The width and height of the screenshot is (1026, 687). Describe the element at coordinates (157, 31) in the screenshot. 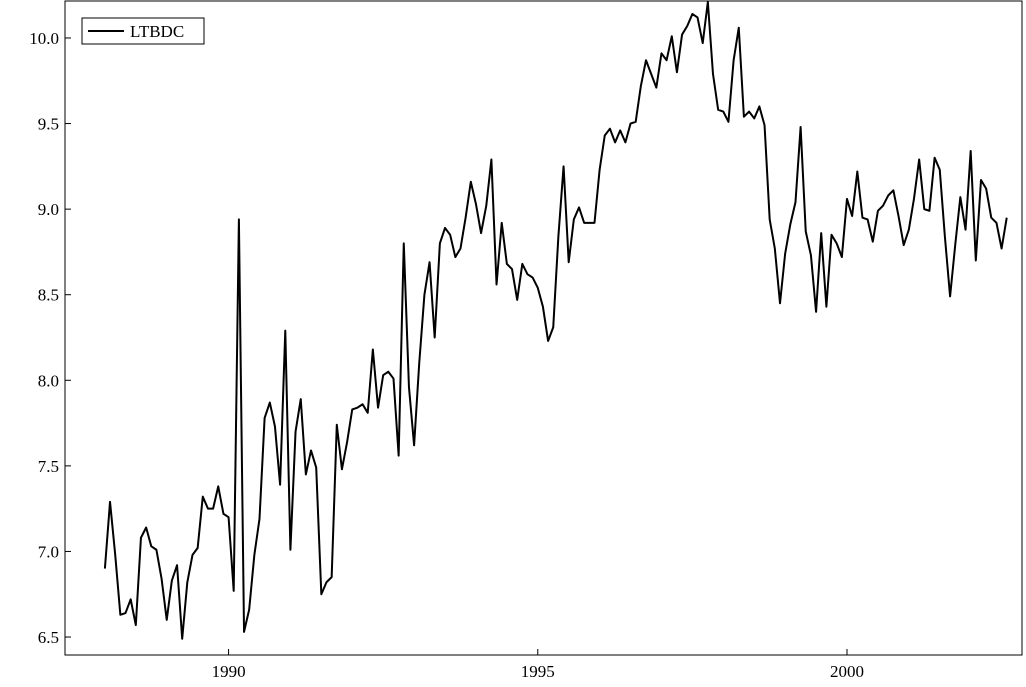

I see `legend-label: LTBDC` at that location.